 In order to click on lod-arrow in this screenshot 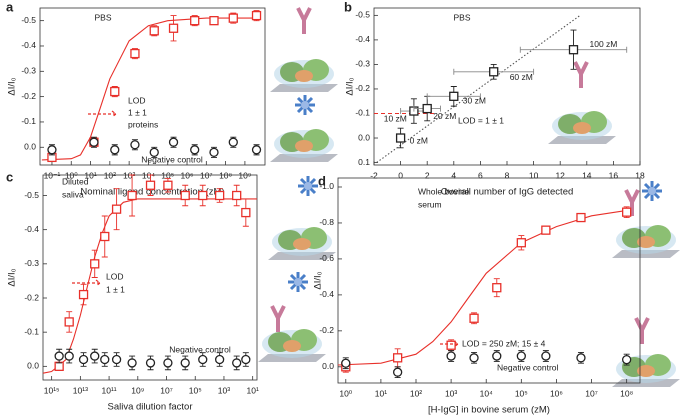, I will do `click(102, 114)`.